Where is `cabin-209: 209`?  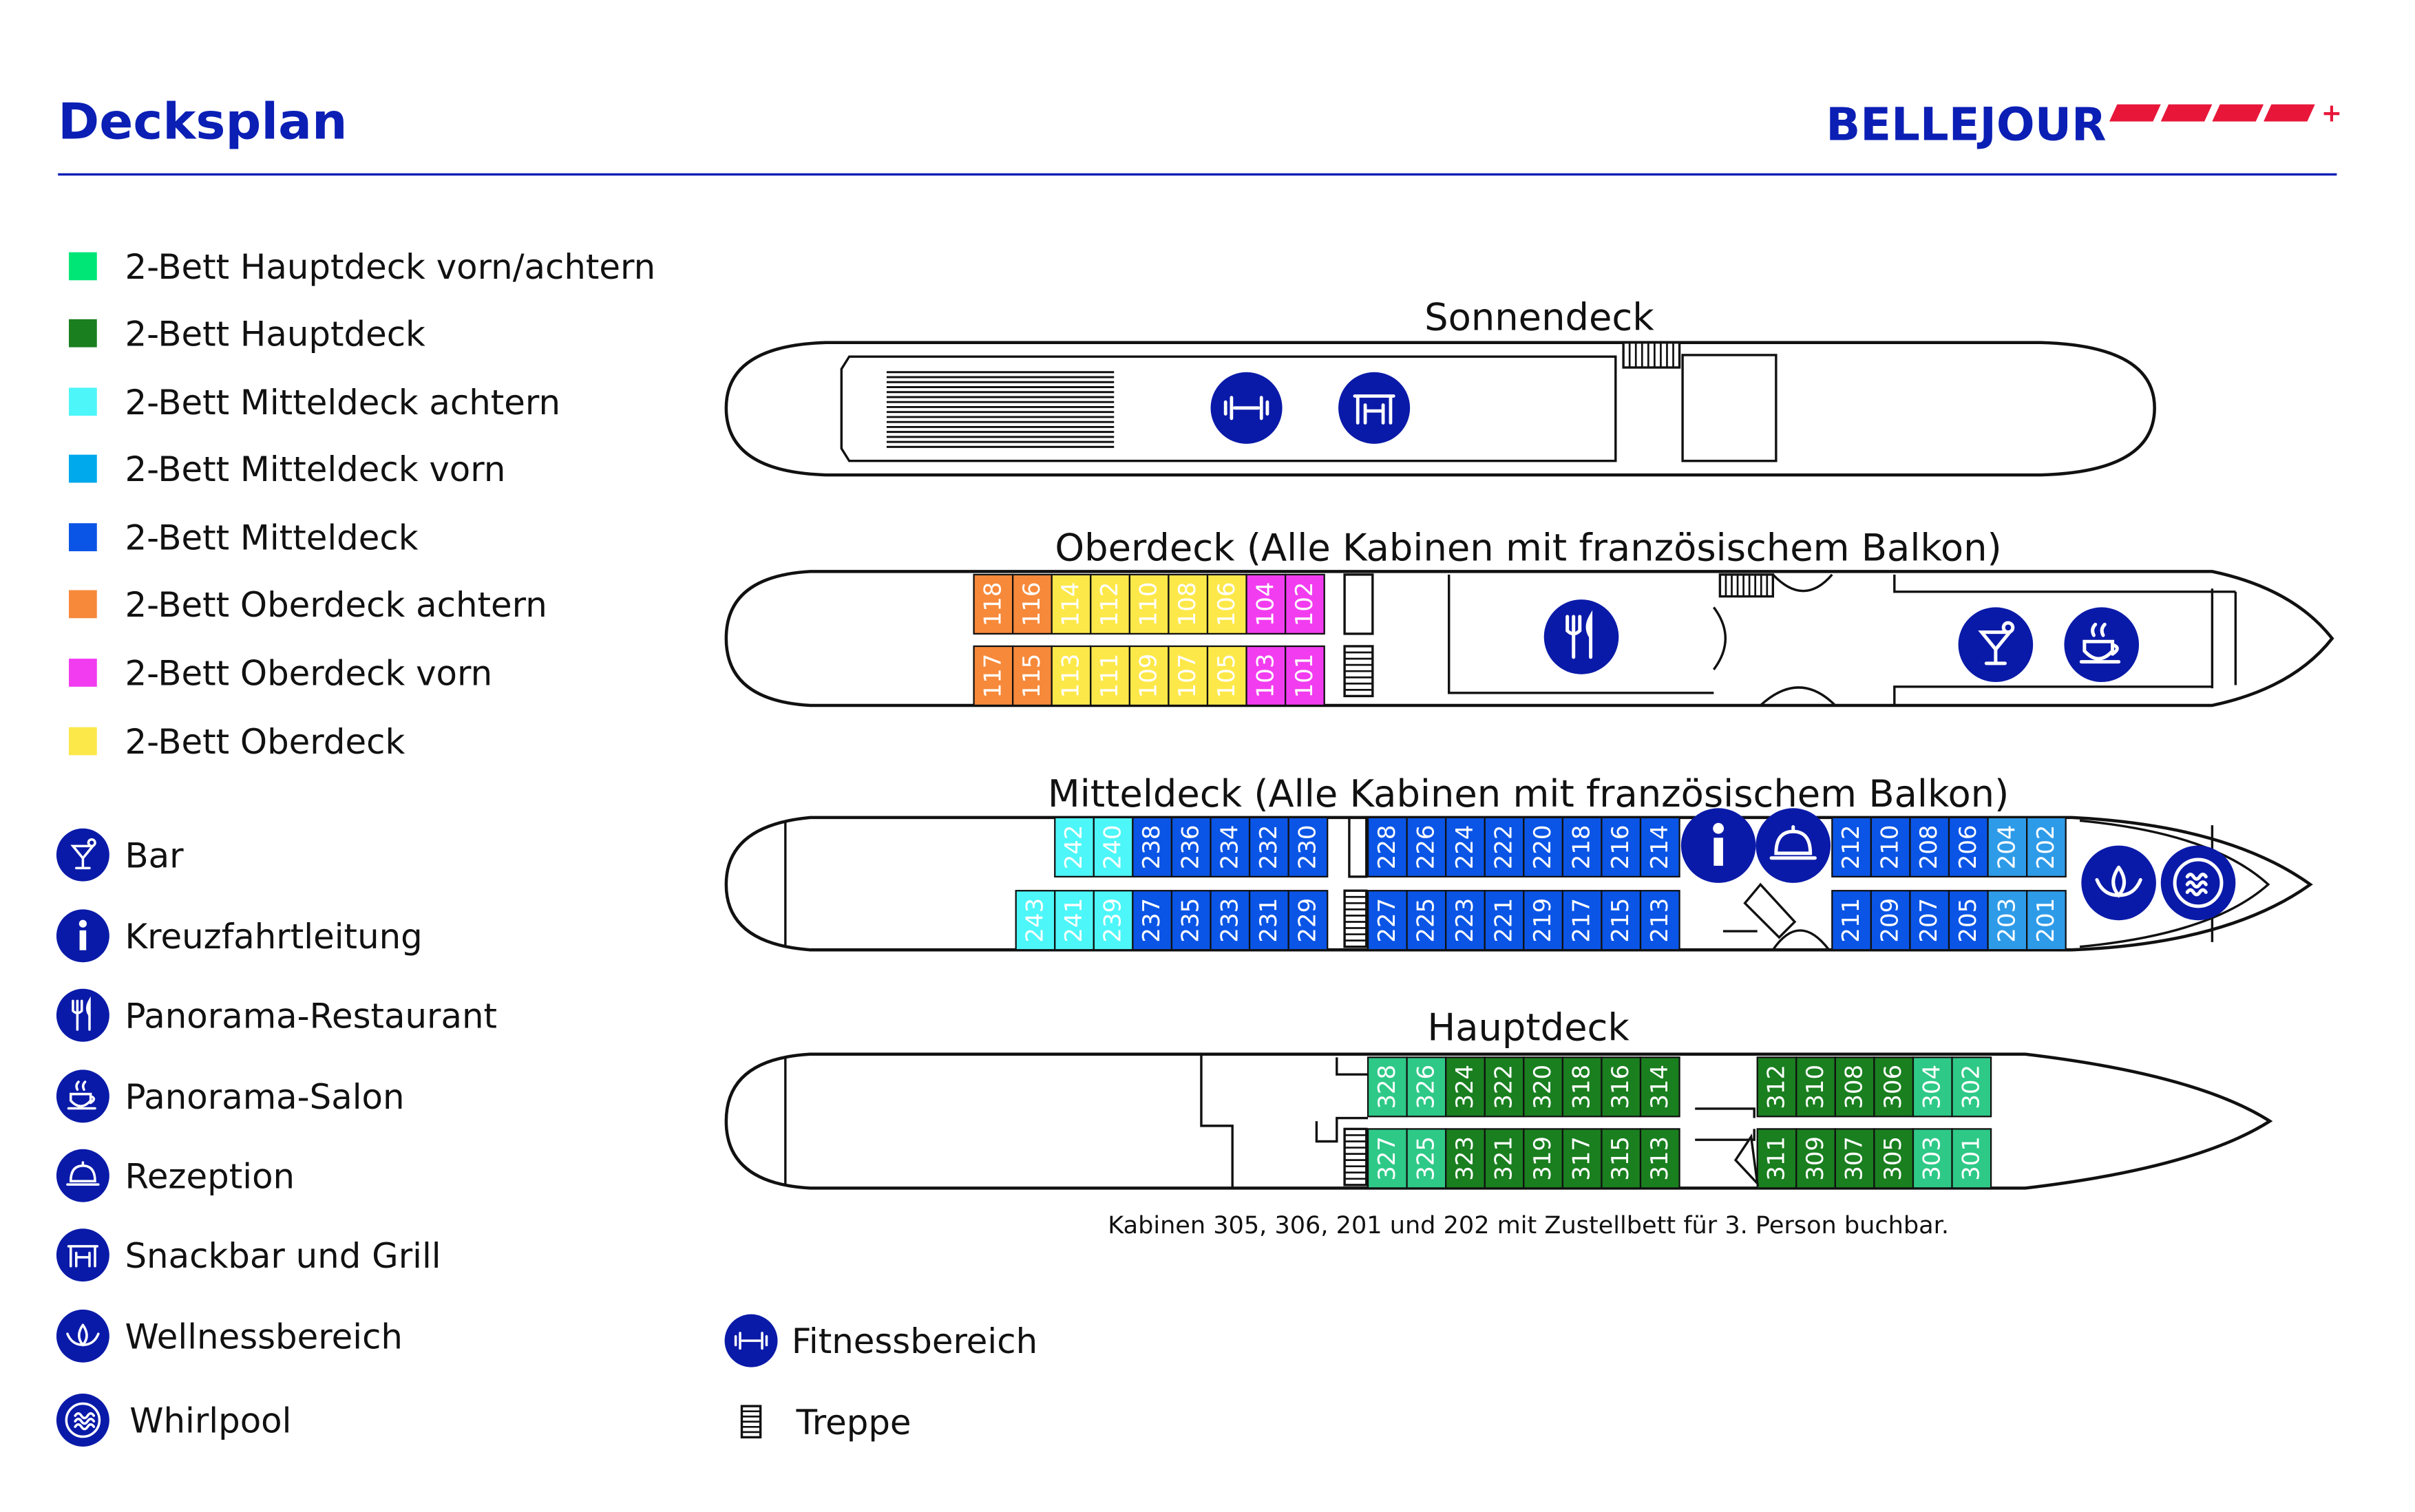
cabin-209: 209 is located at coordinates (1891, 920).